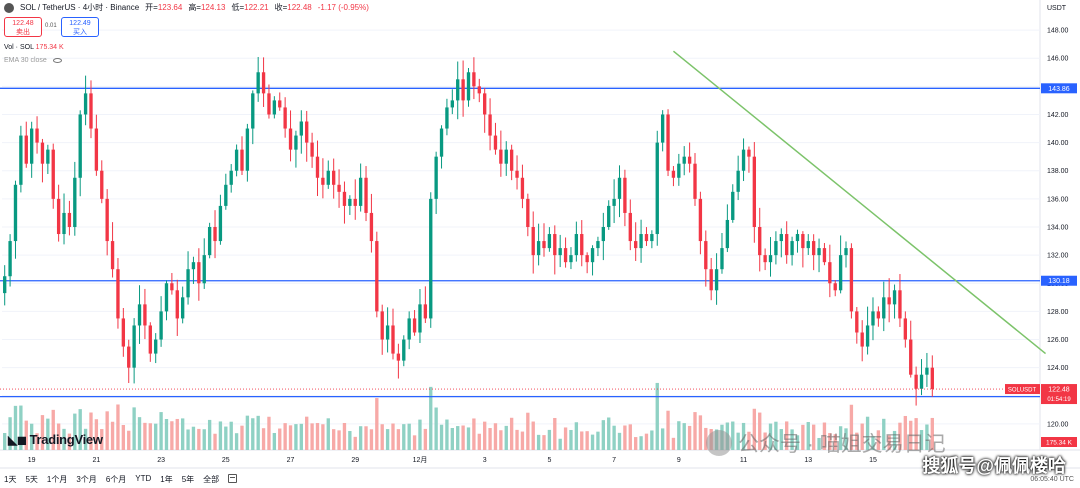 This screenshot has width=1080, height=488. Describe the element at coordinates (80, 7) in the screenshot. I see `symbol-title: SOL / TetherUS · 4小时 · Binance` at that location.